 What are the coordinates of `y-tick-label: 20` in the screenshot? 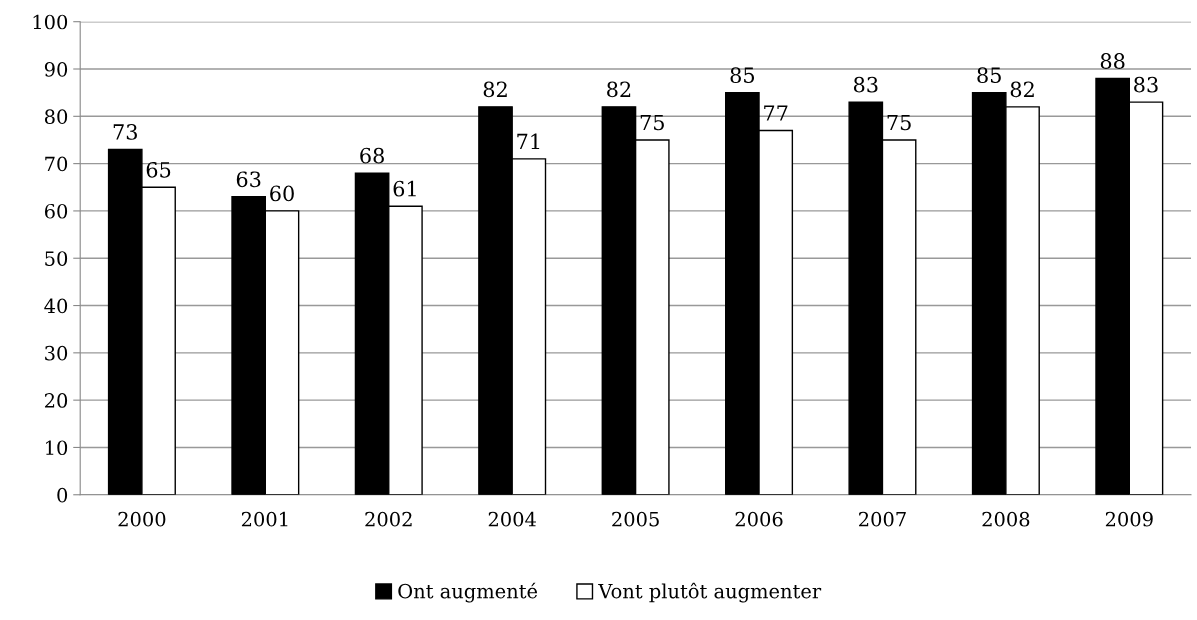 It's located at (56, 400).